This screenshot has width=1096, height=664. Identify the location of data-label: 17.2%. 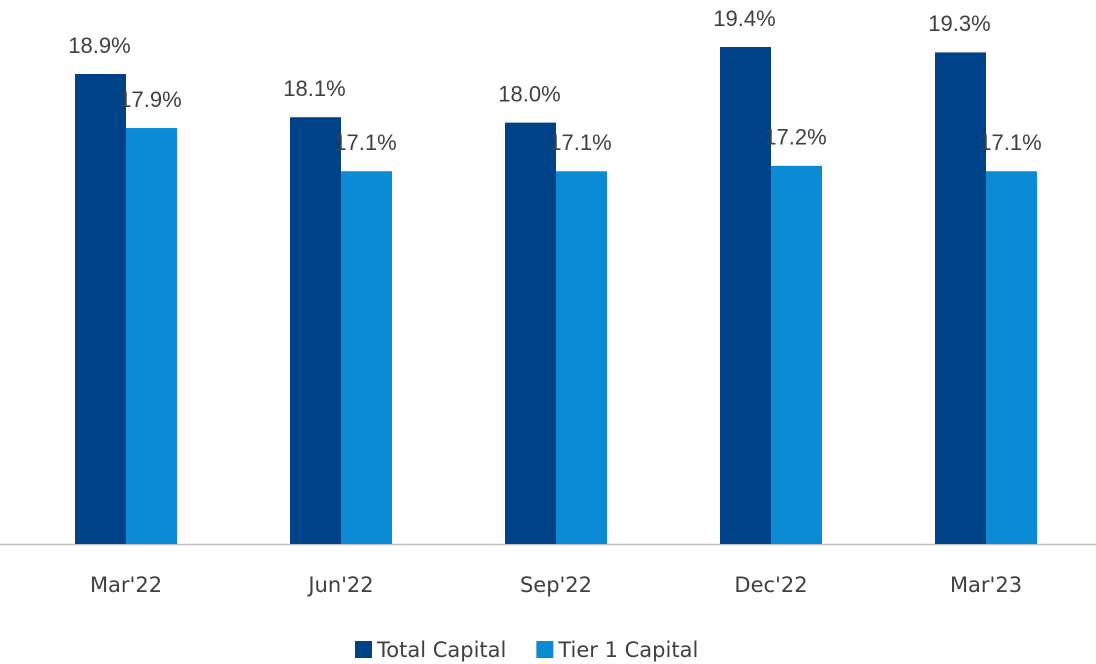
(795, 137).